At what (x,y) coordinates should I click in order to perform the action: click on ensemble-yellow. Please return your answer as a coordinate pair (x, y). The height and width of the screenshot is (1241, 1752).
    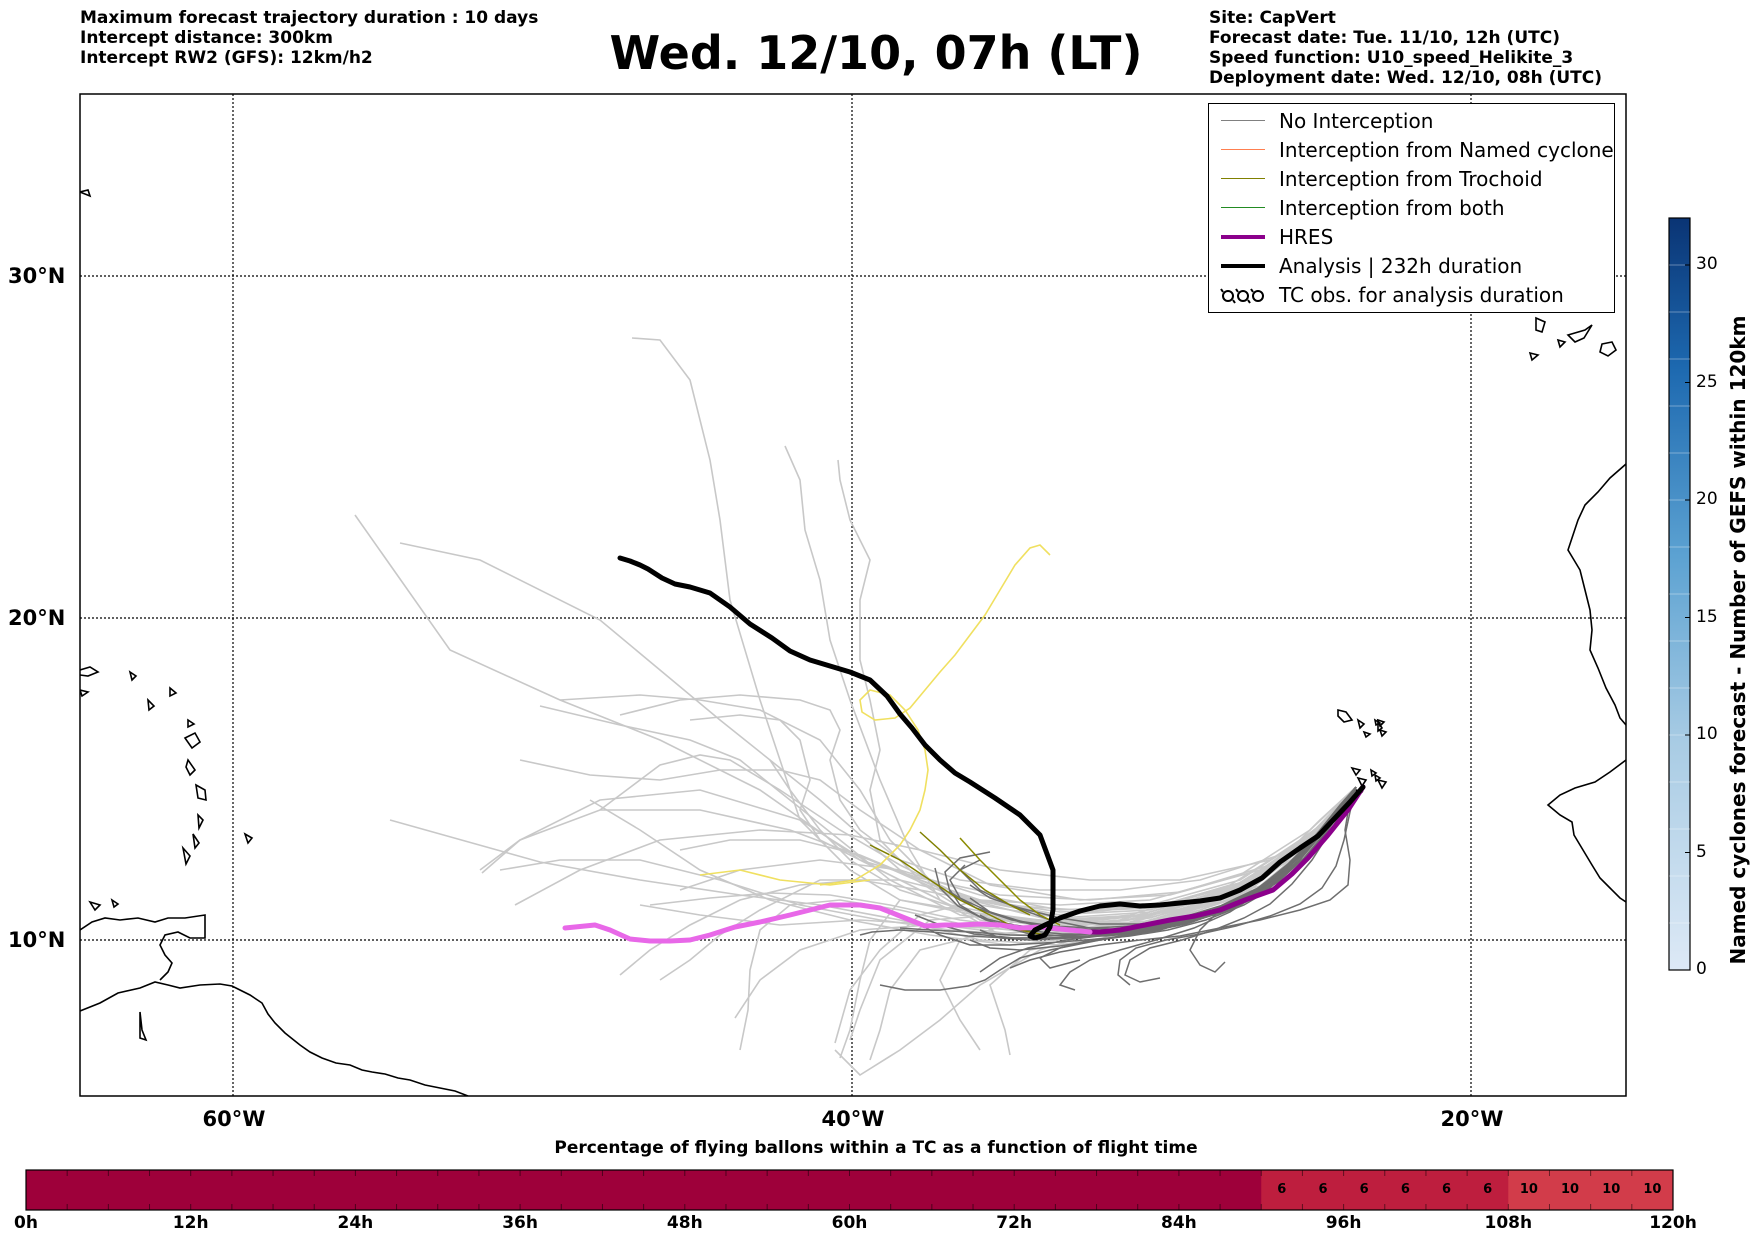
    Looking at the image, I should click on (875, 715).